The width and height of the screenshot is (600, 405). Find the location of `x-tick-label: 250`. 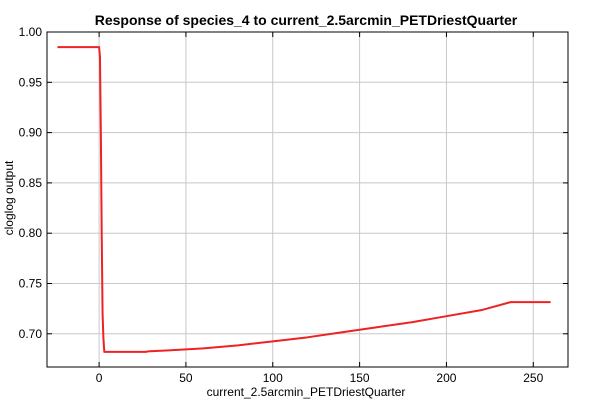

x-tick-label: 250 is located at coordinates (533, 378).